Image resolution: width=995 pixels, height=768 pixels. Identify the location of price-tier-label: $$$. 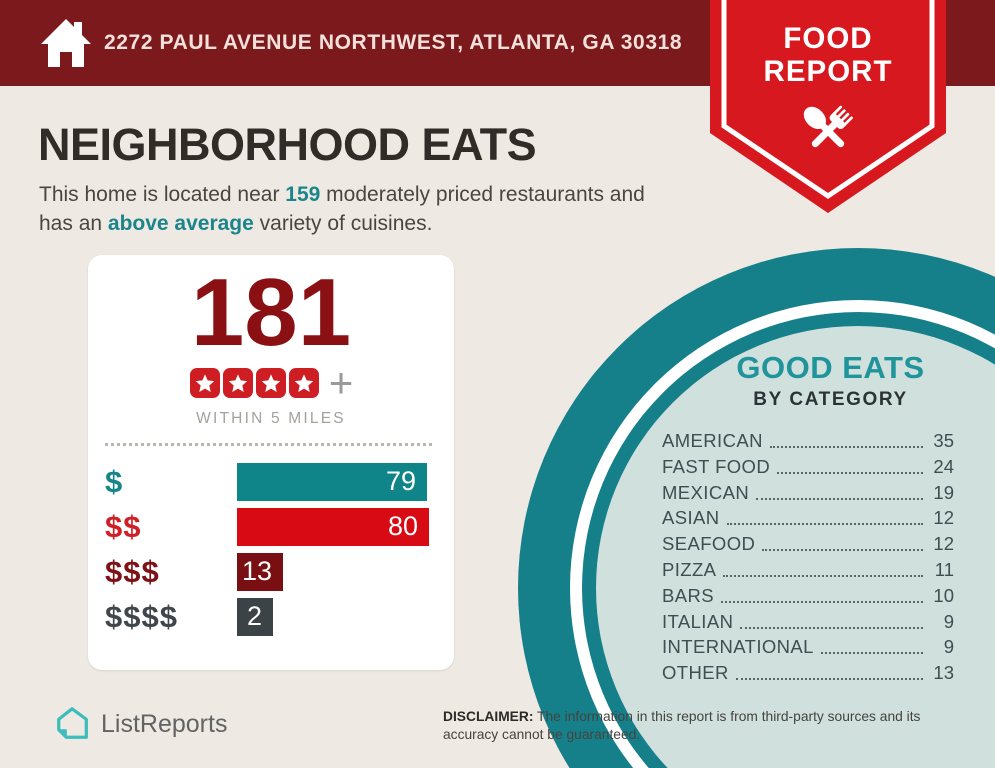
(132, 571).